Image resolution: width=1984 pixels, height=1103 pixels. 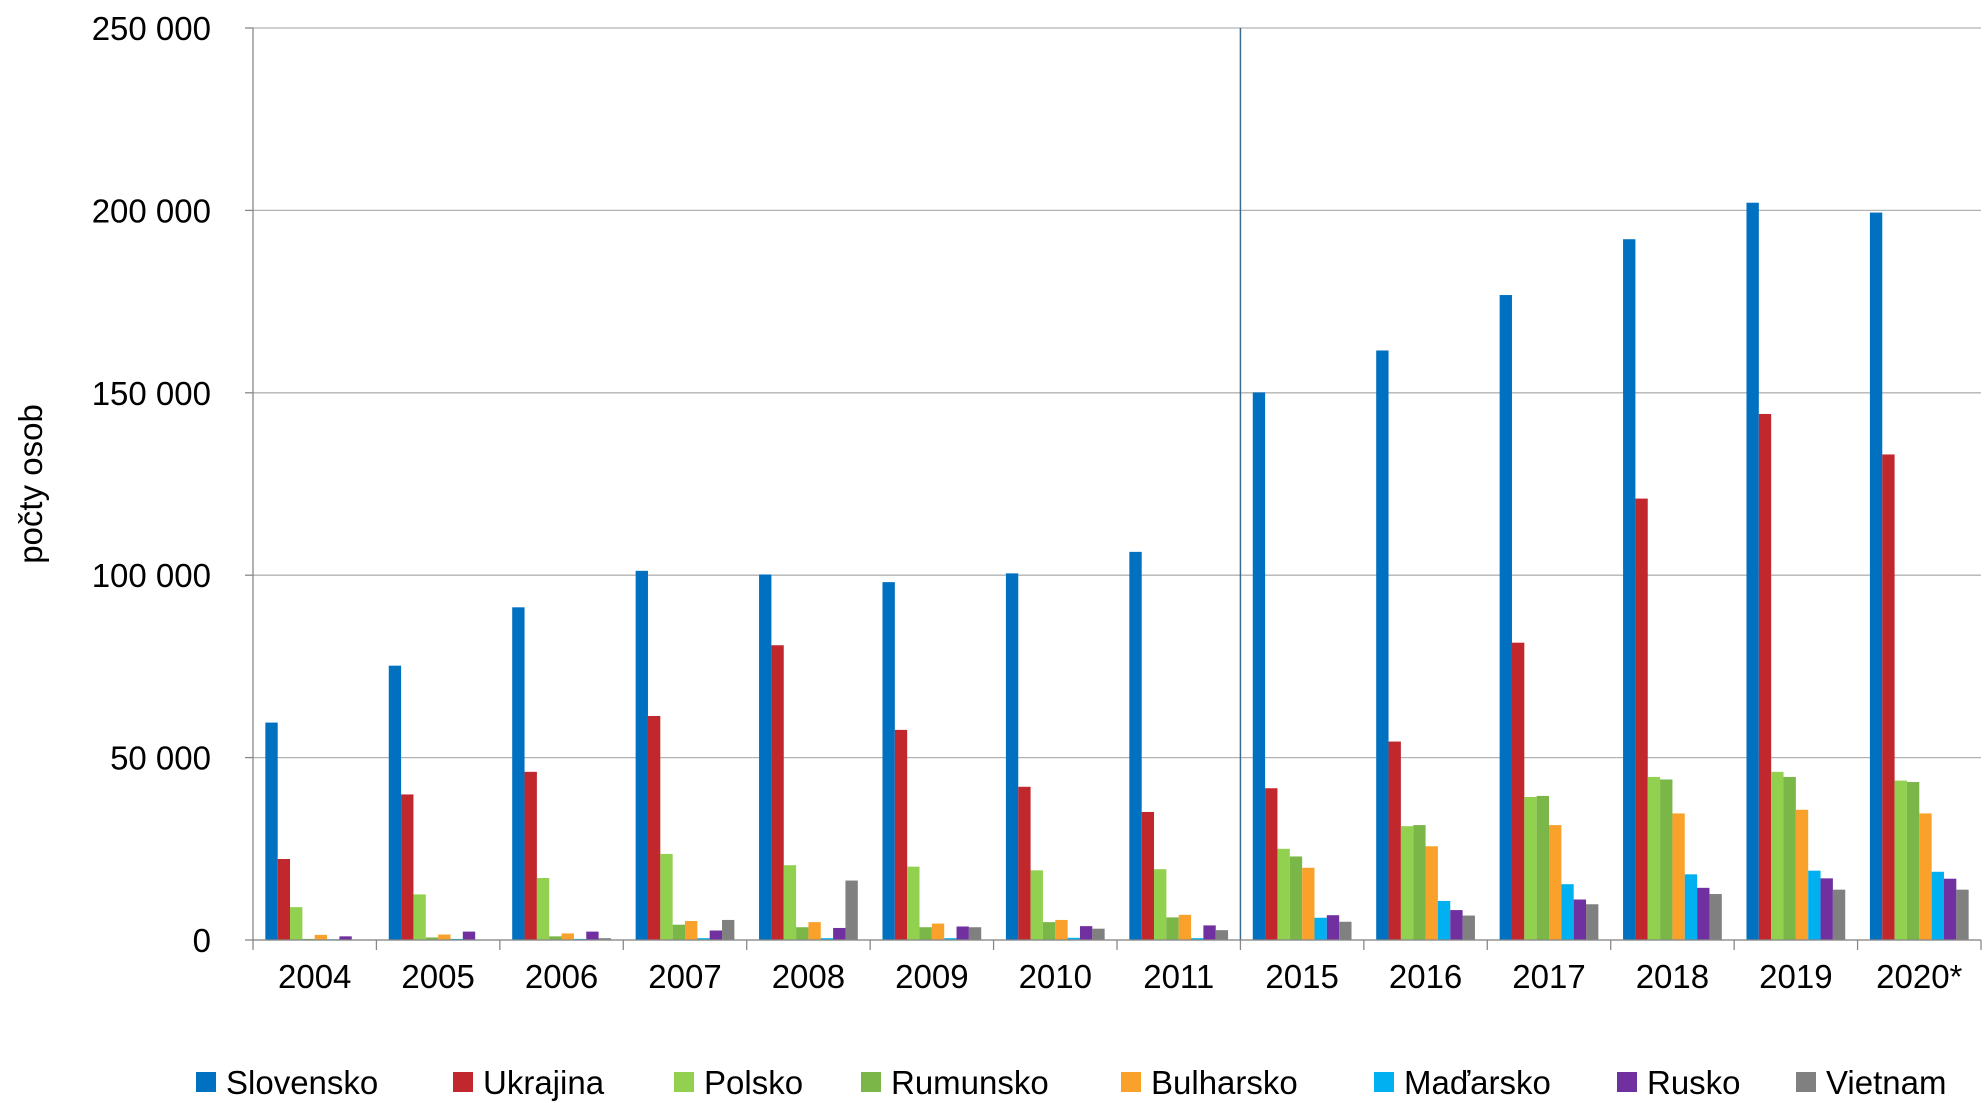 What do you see at coordinates (808, 976) in the screenshot?
I see `x-tick-label: 2008` at bounding box center [808, 976].